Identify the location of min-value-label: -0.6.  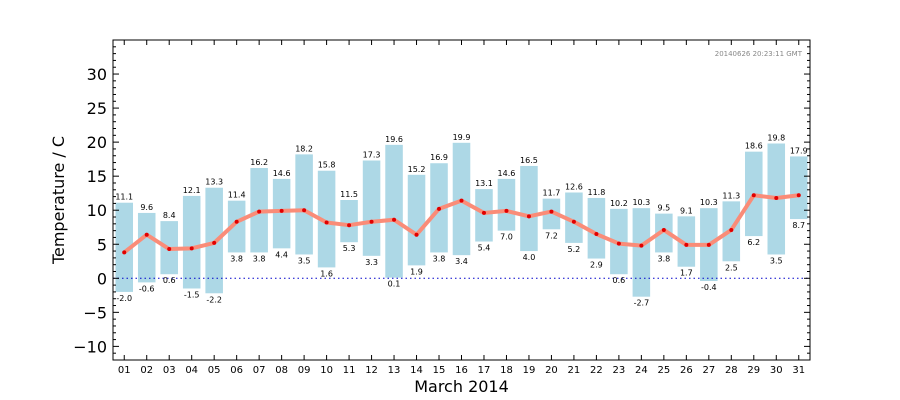
(147, 288).